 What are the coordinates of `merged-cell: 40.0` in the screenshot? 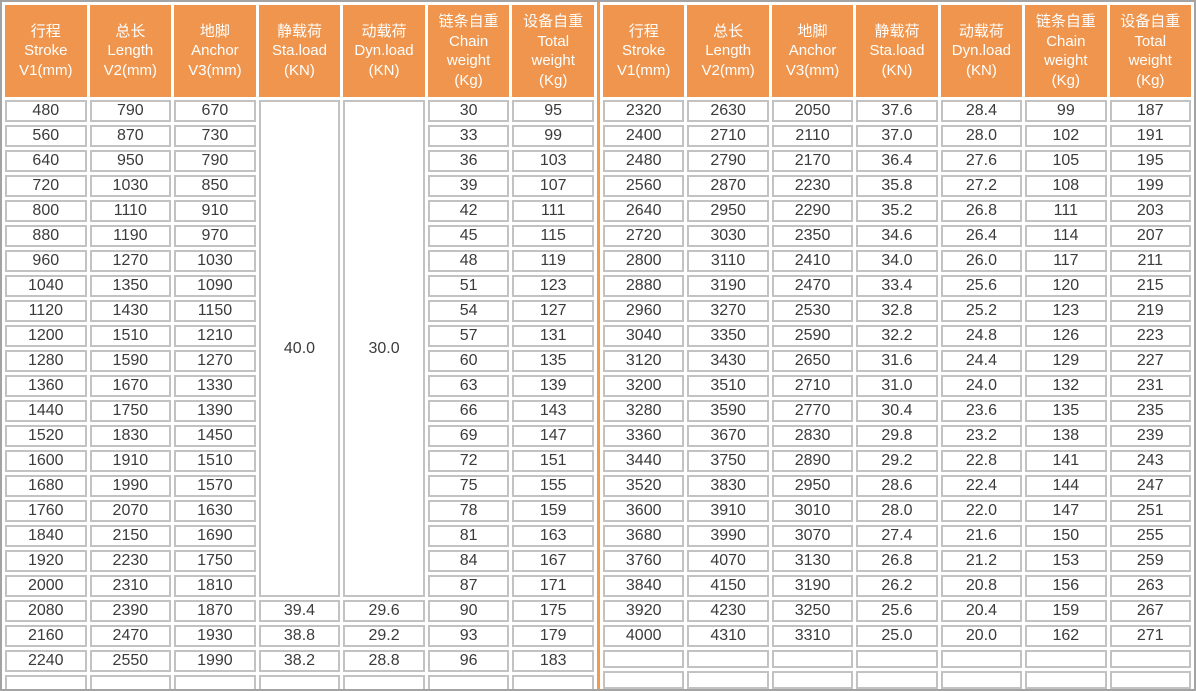 It's located at (299, 348).